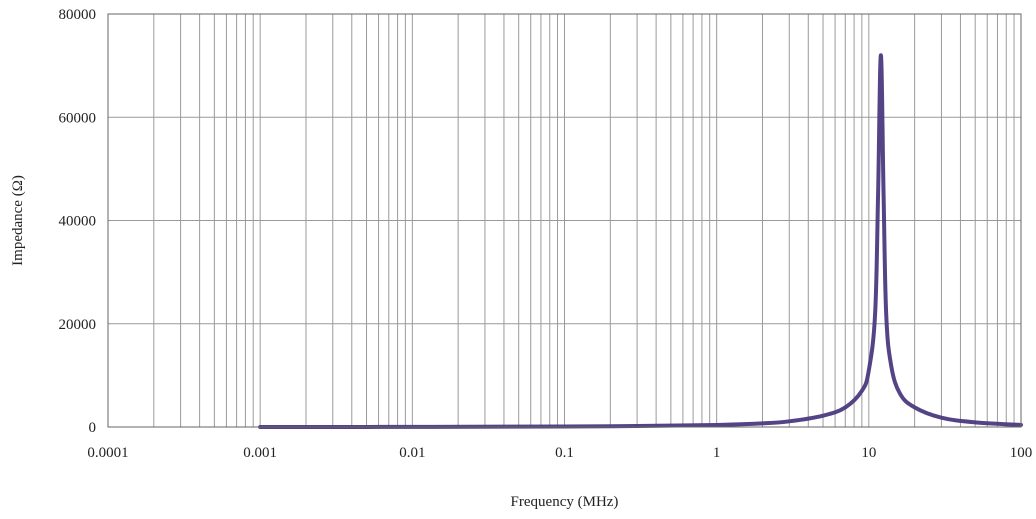 This screenshot has height=519, width=1036. I want to click on y-axis-label: Impedance (Ω), so click(18, 220).